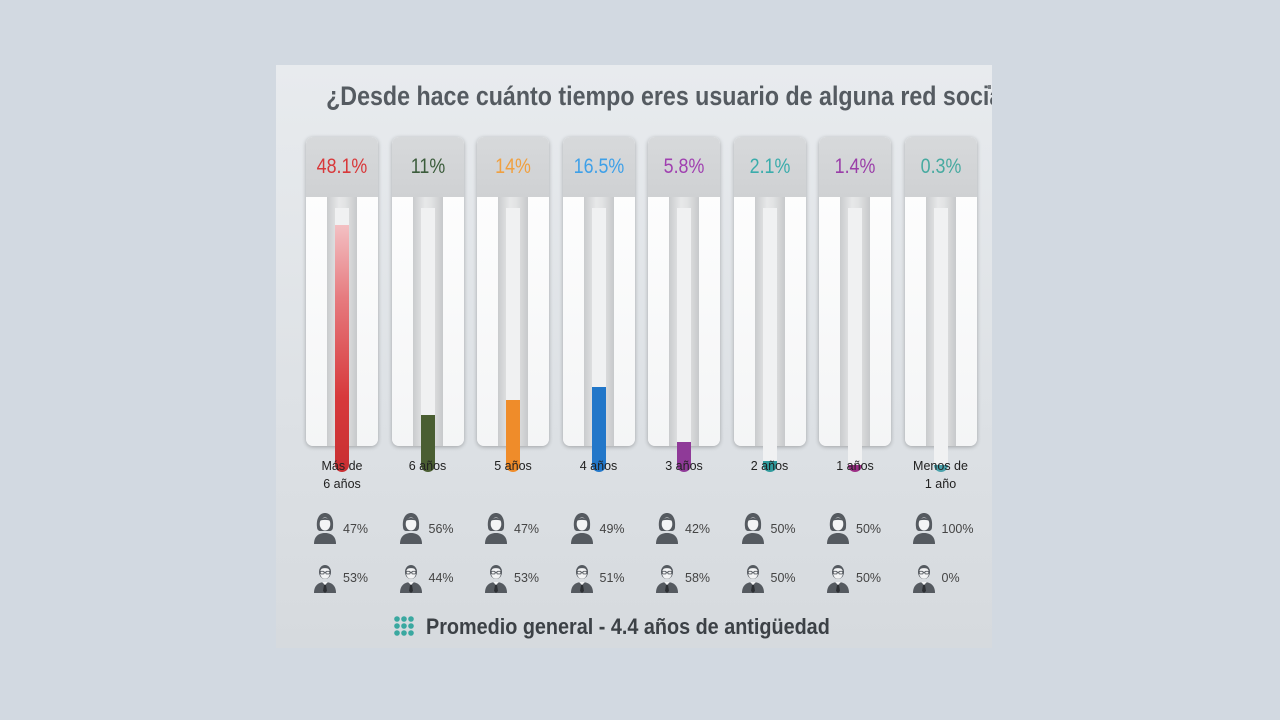  Describe the element at coordinates (404, 626) in the screenshot. I see `grid-dots-icon` at that location.